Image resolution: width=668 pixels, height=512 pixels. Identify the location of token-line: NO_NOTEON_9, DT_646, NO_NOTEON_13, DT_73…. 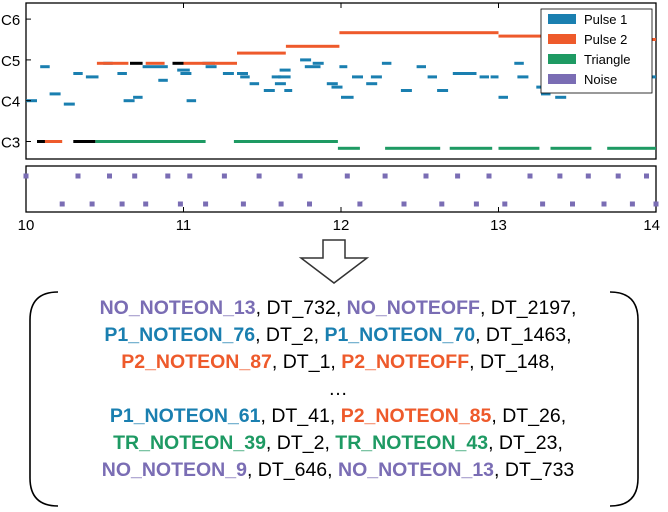
(338, 470).